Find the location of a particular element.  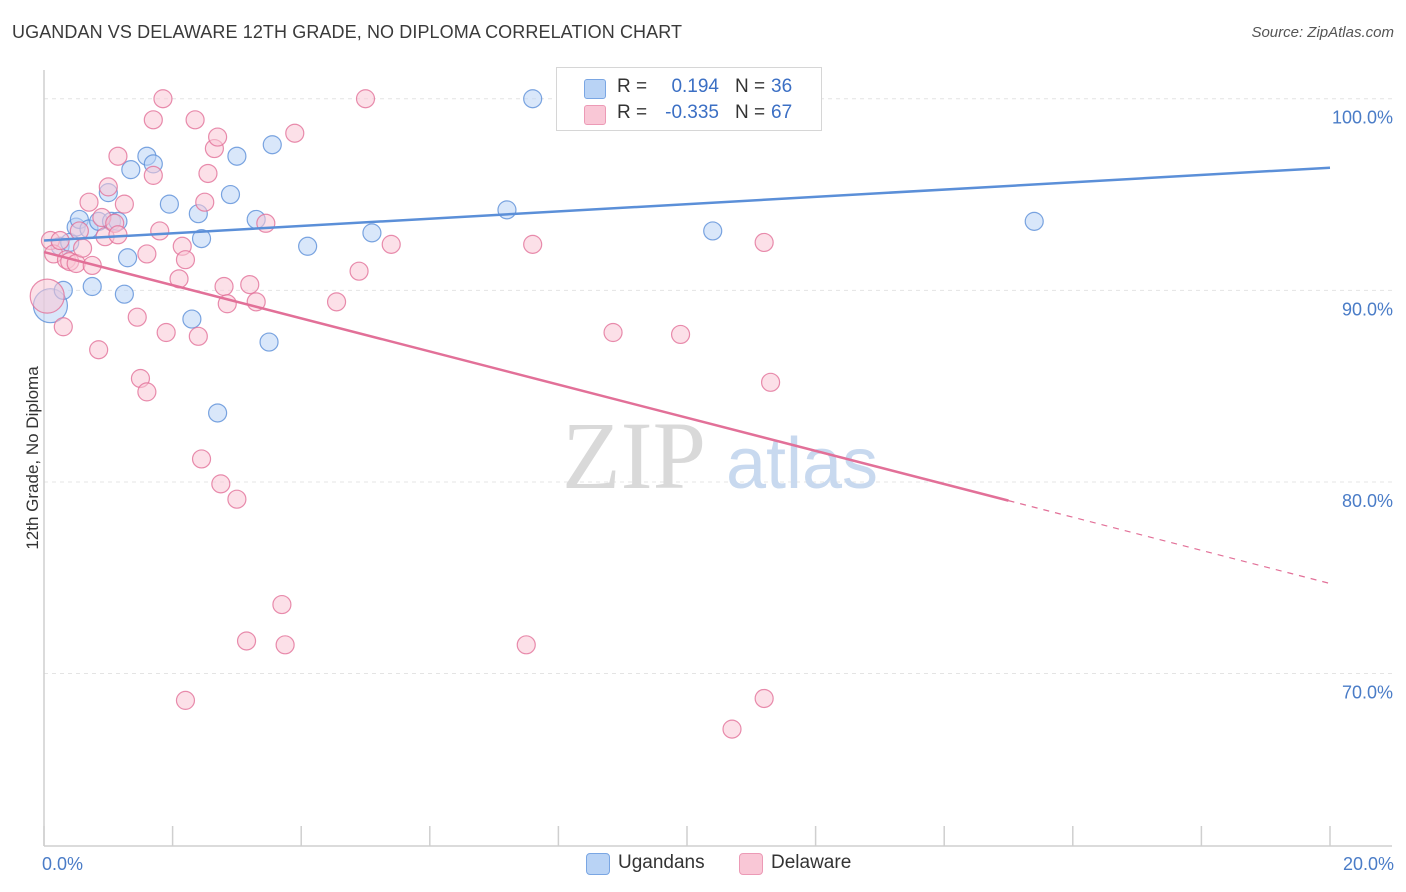

y-tick-label: 70.0% is located at coordinates (1367, 693).